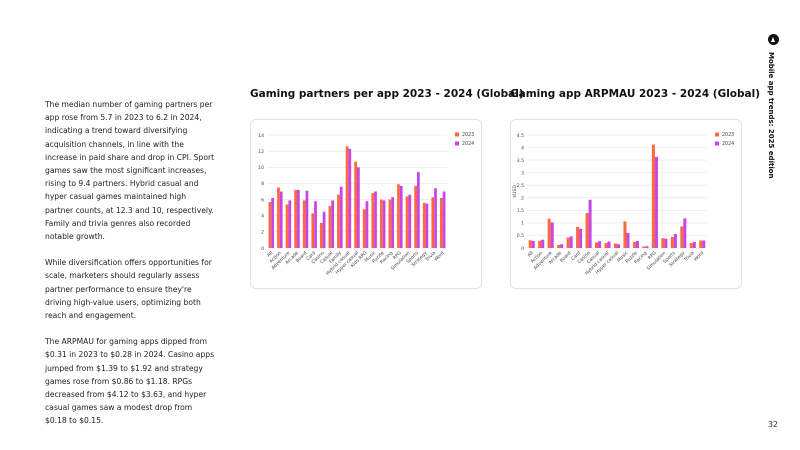 The height and width of the screenshot is (450, 800). Describe the element at coordinates (522, 199) in the screenshot. I see `y-tick-label: 2` at that location.